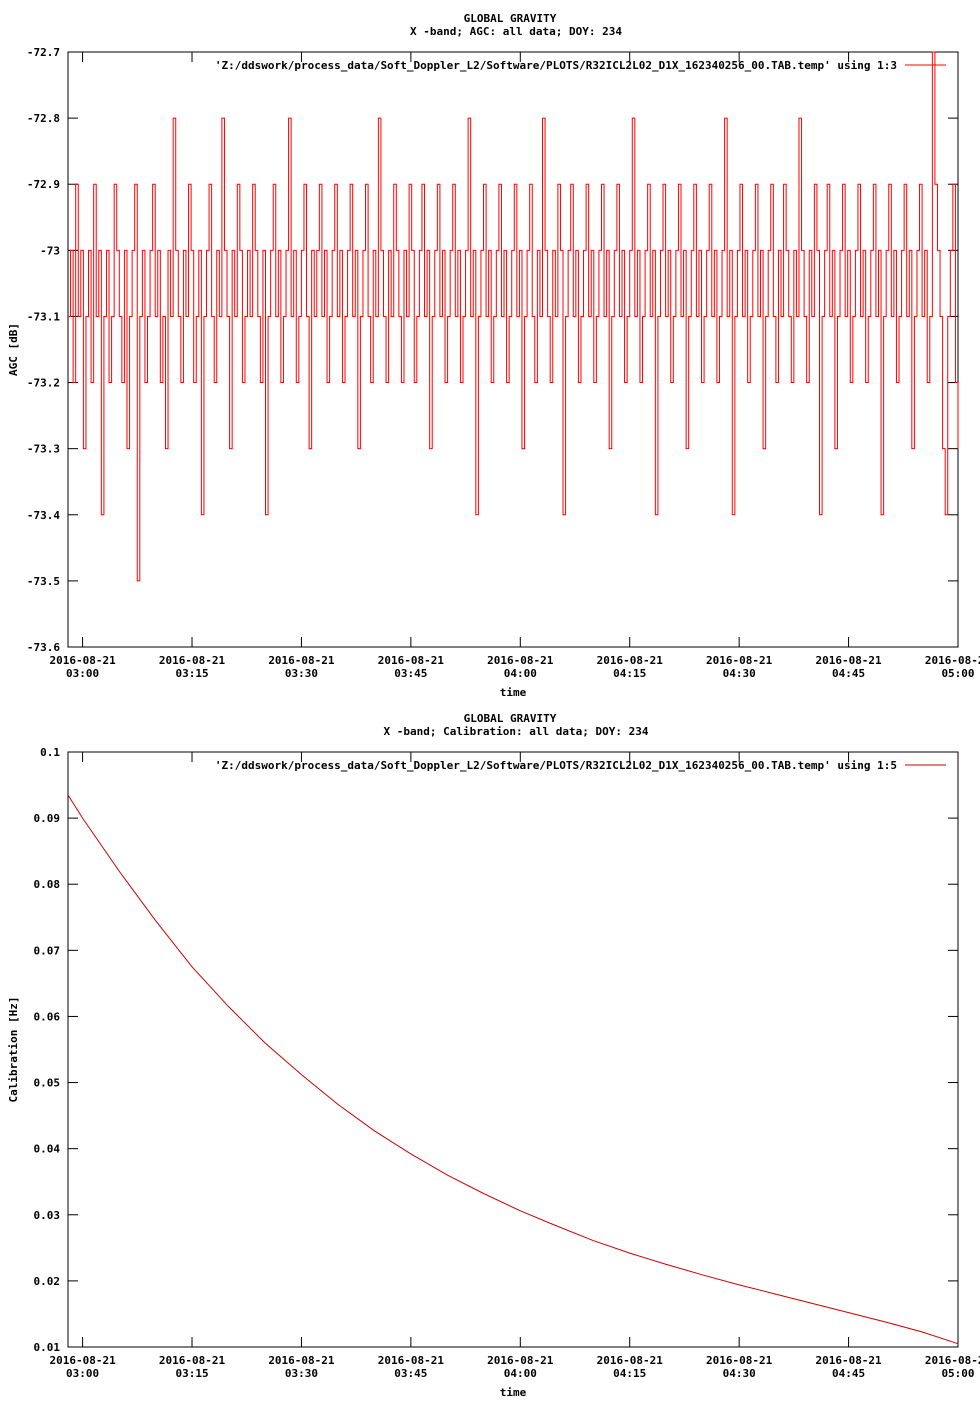 The width and height of the screenshot is (980, 1404). Describe the element at coordinates (47, 884) in the screenshot. I see `y-tick-label: 0.08` at that location.